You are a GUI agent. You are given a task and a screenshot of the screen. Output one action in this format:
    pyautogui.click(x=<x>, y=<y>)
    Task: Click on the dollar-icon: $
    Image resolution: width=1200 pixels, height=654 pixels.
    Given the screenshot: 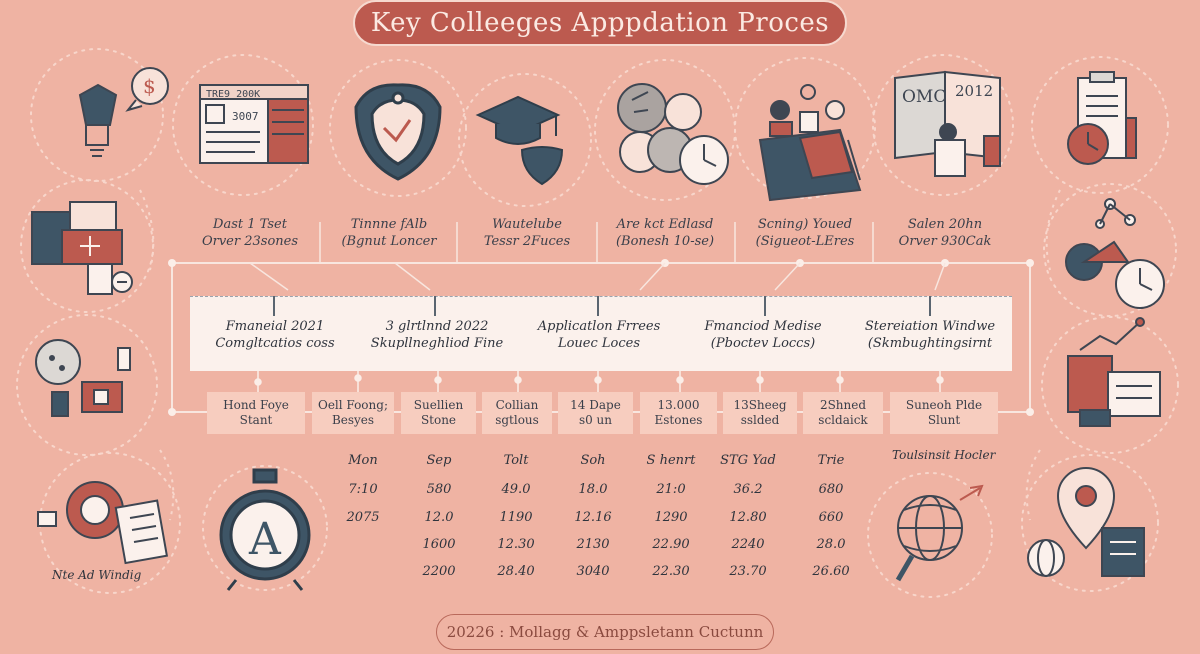 What is the action you would take?
    pyautogui.click(x=149, y=86)
    